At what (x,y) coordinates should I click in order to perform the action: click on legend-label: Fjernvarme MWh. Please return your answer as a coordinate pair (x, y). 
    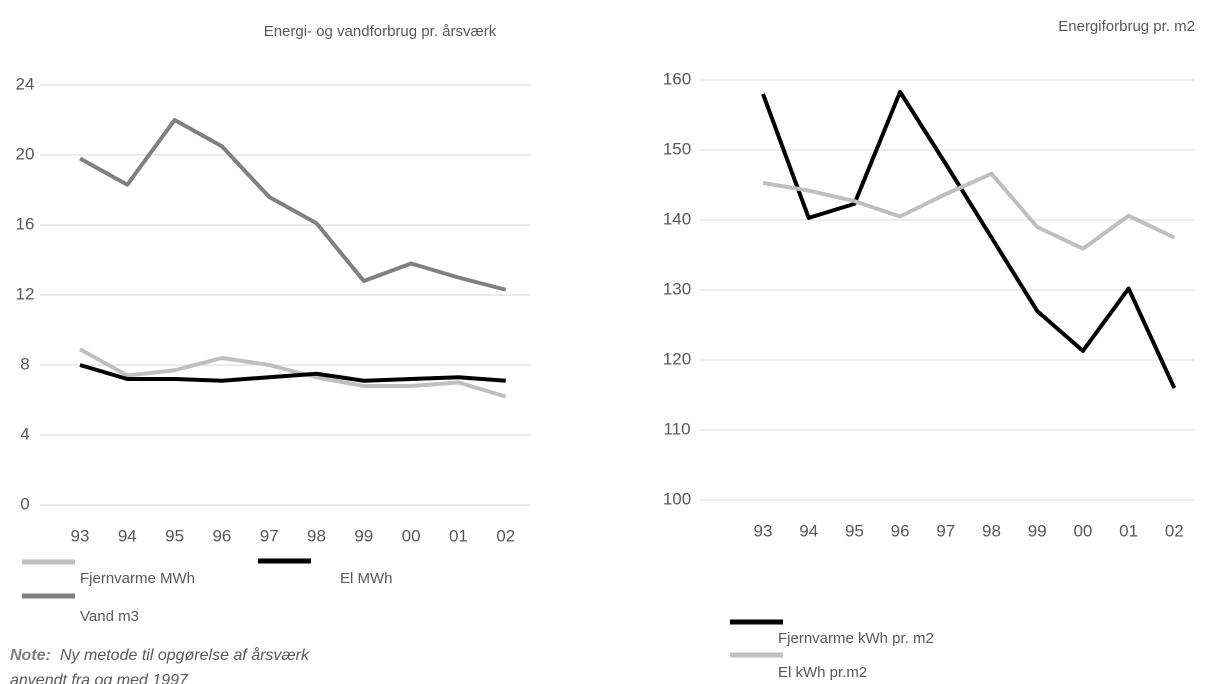
    Looking at the image, I should click on (137, 578).